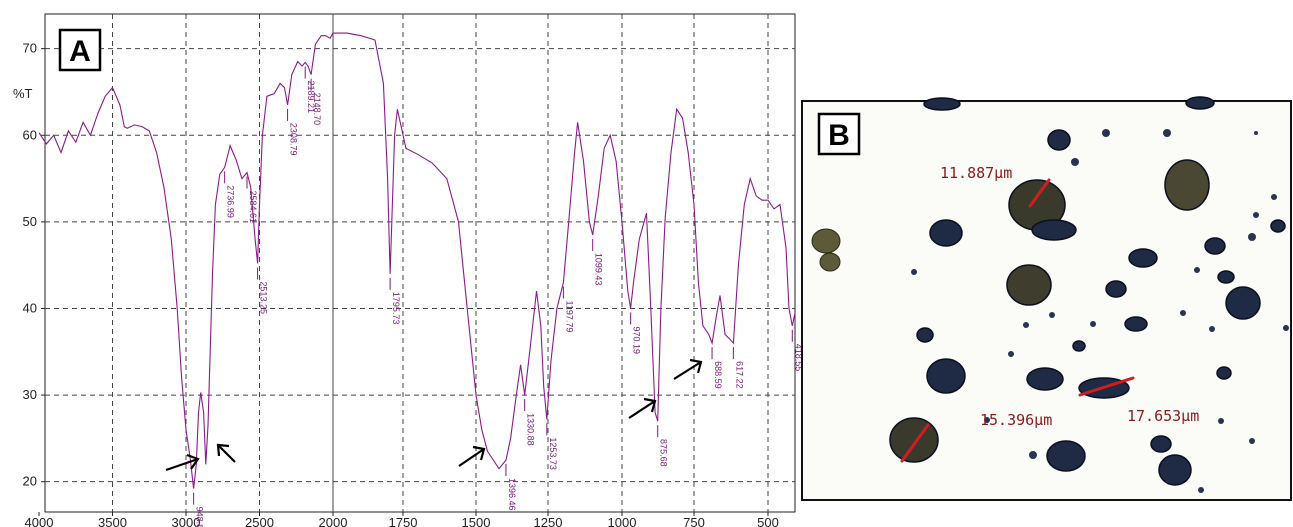 The width and height of the screenshot is (1293, 527). I want to click on panel-b-label-box, so click(839, 134).